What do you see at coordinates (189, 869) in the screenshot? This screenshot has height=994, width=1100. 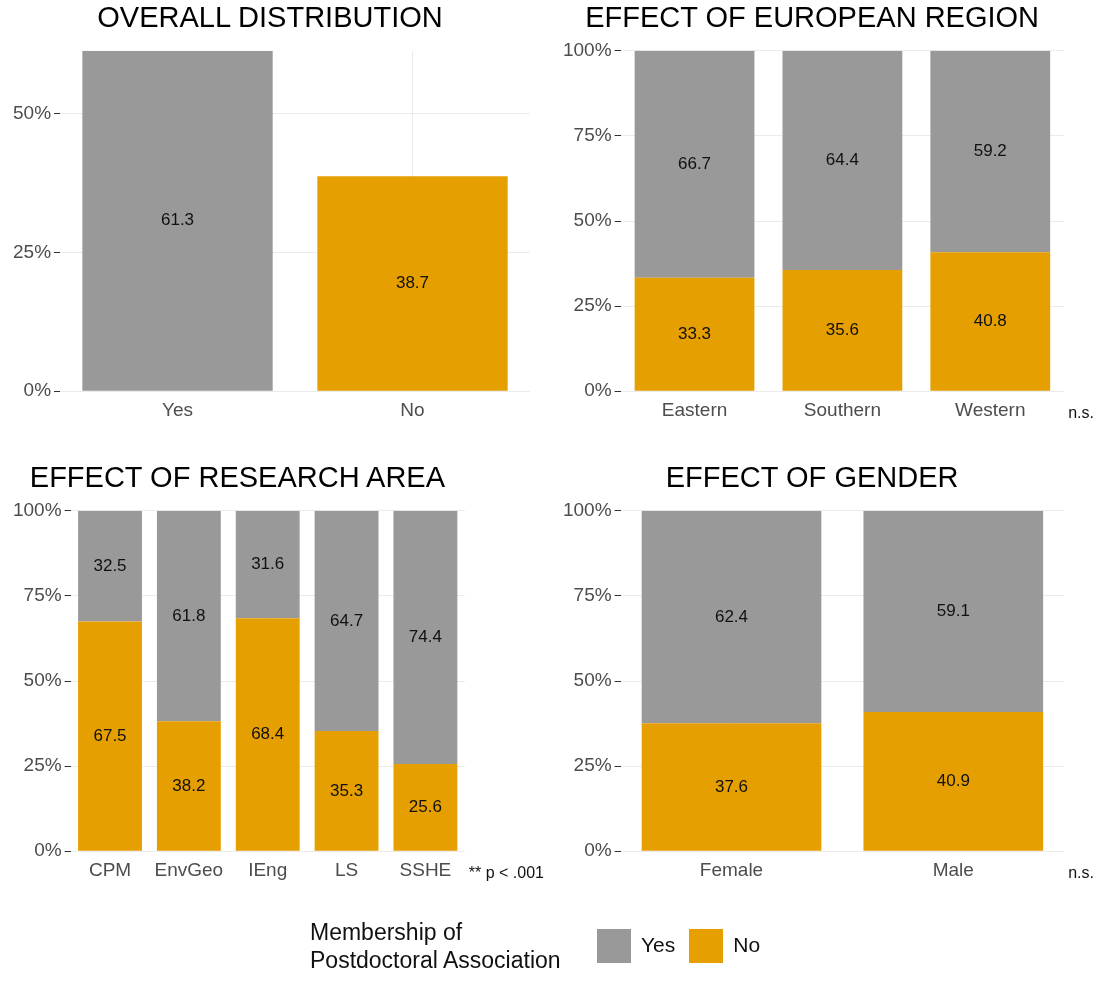 I see `x-tick-label: EnvGeo` at bounding box center [189, 869].